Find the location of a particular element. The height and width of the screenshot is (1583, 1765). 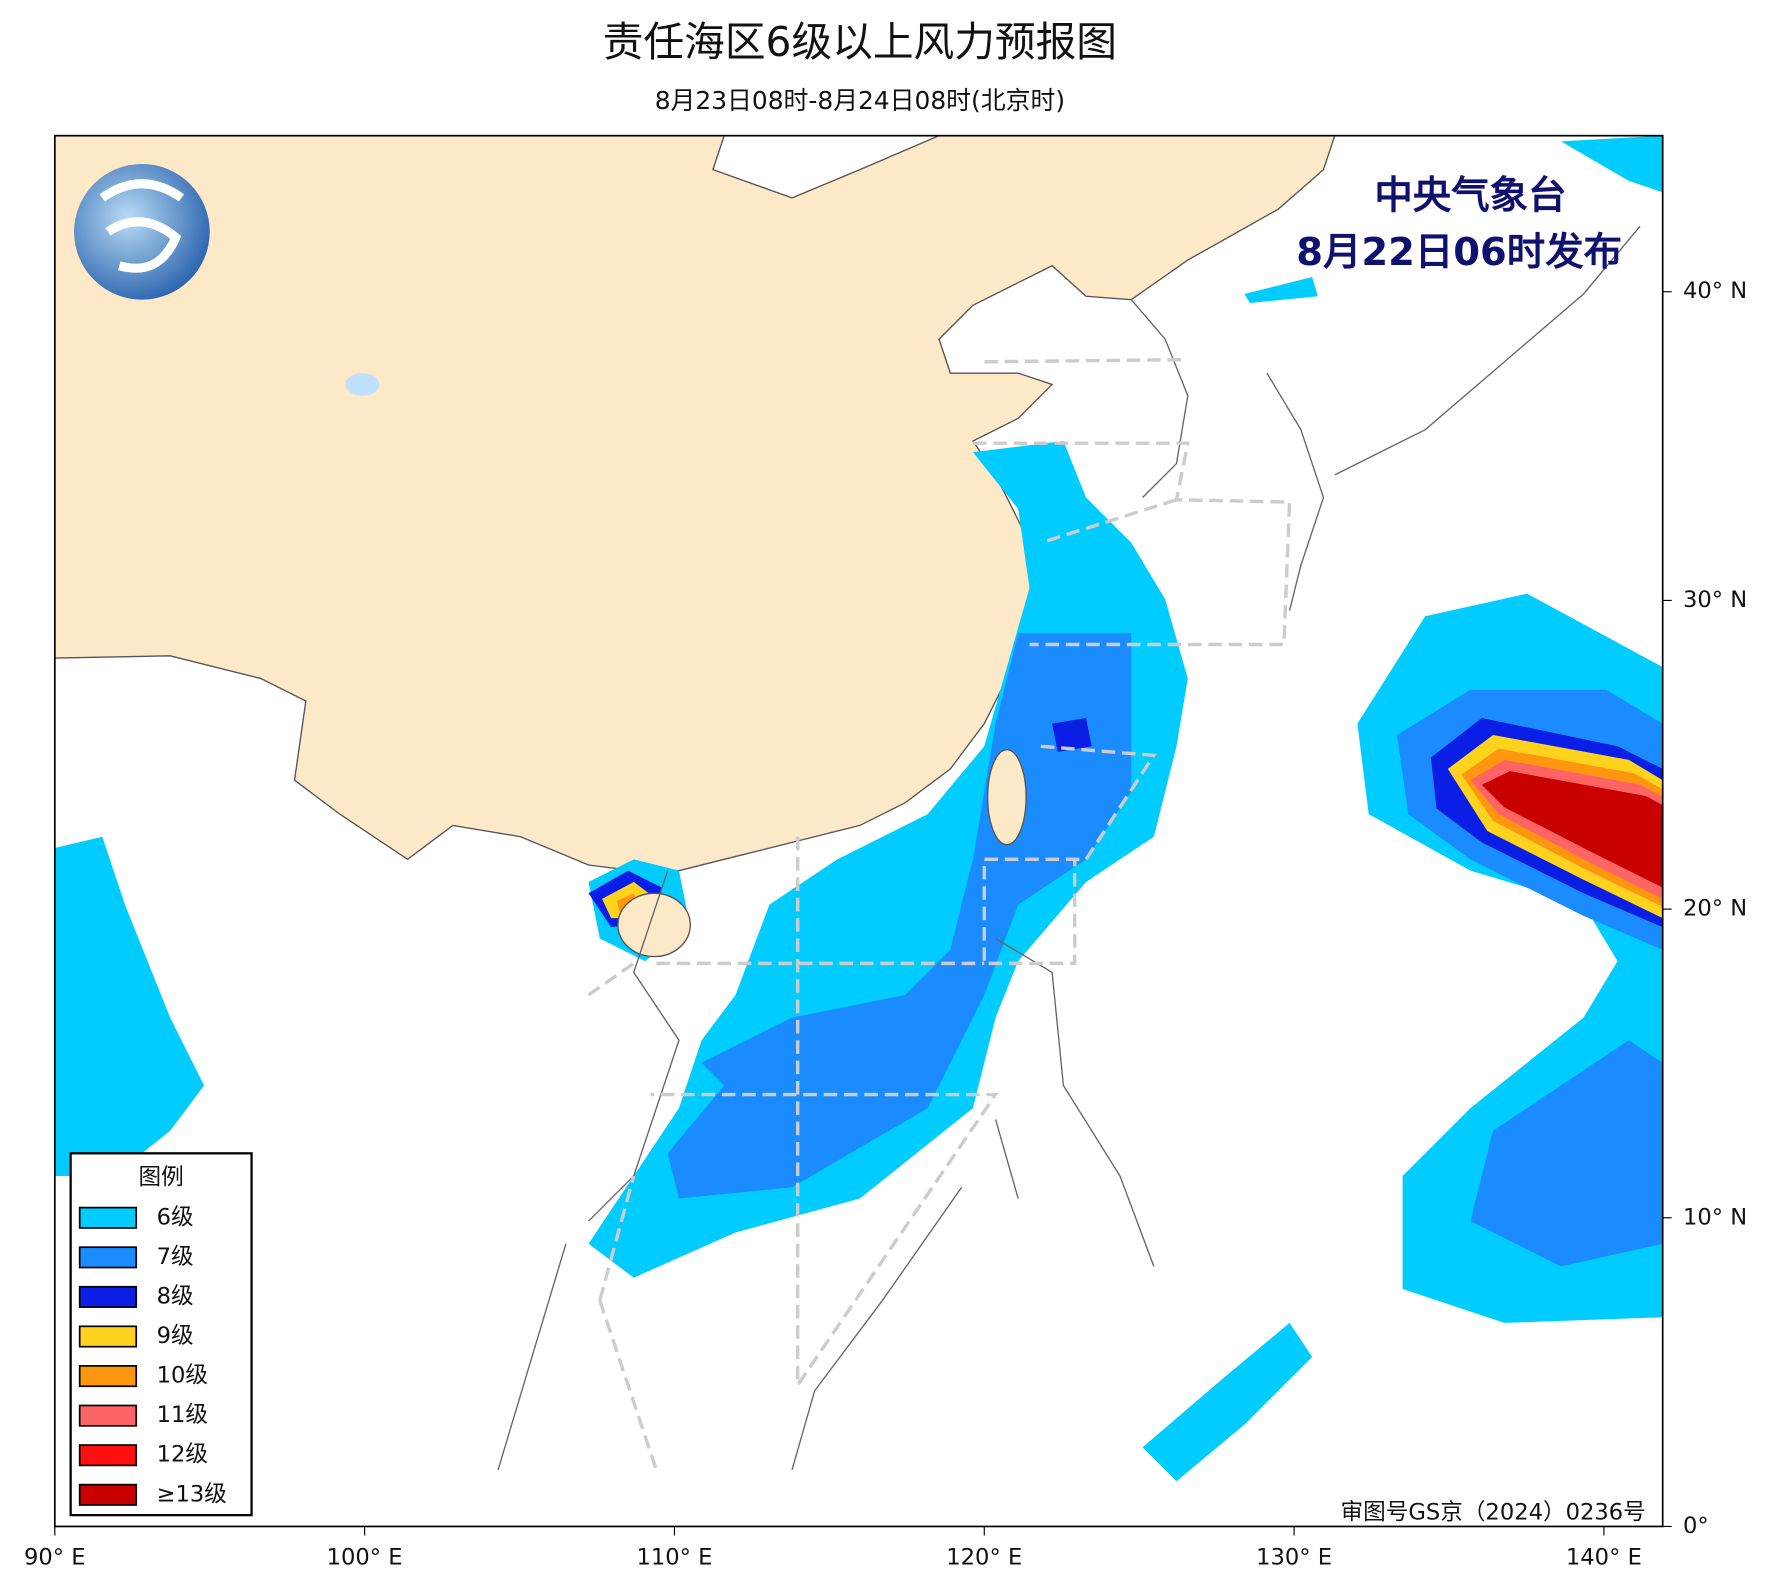

lon-tick-label: 120° E is located at coordinates (984, 1558).